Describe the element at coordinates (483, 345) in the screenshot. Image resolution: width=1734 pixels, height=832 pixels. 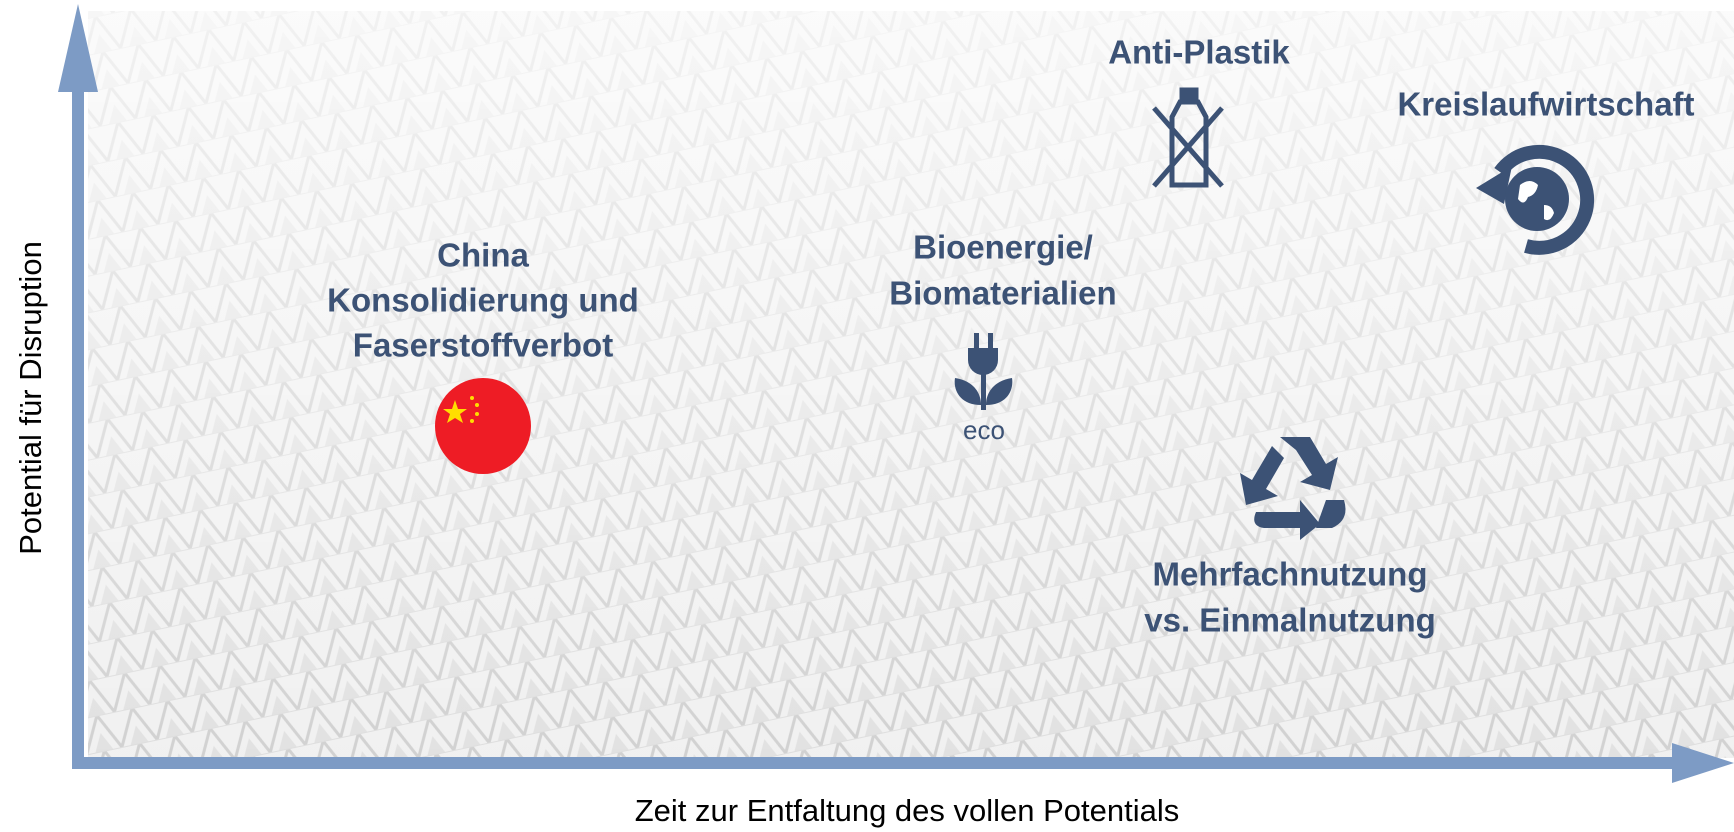
I see `node-label: Faserstoffverbot` at that location.